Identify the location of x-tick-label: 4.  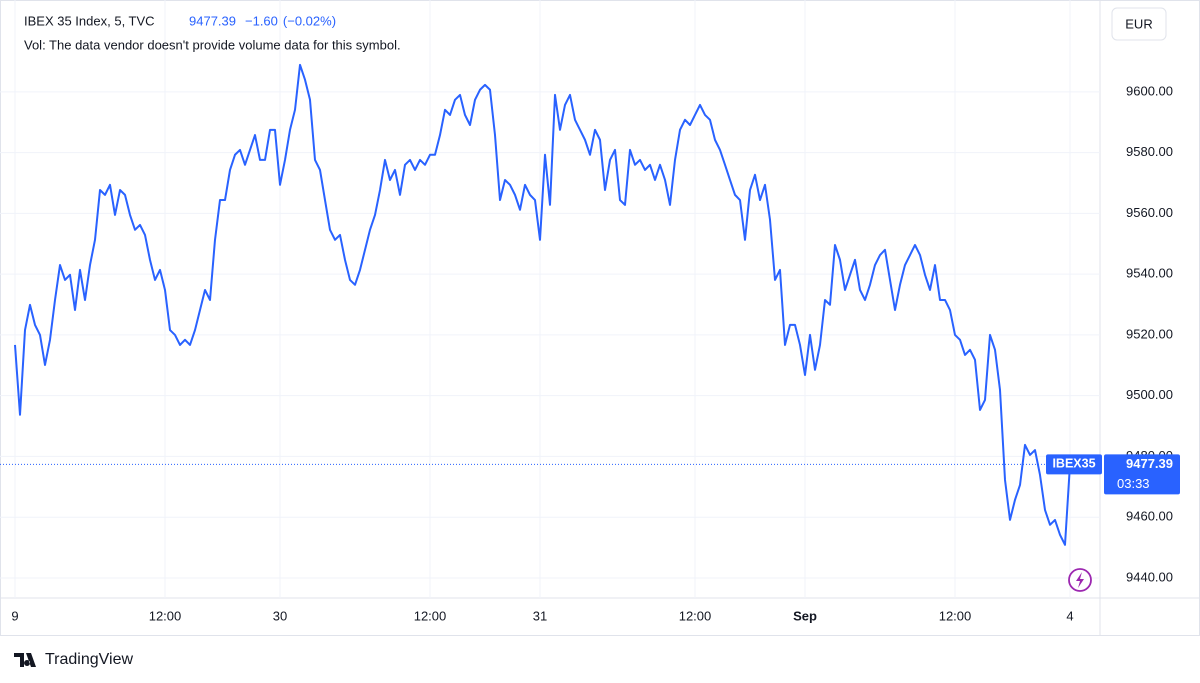
(1069, 615).